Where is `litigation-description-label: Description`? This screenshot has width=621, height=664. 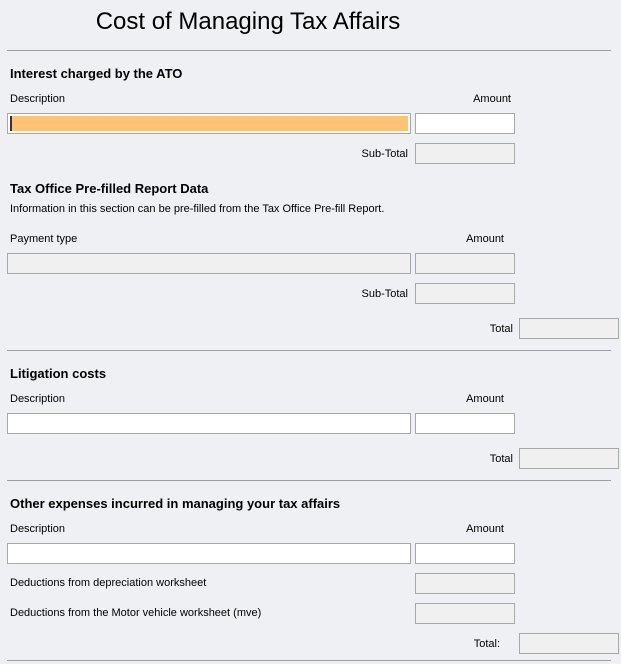
litigation-description-label: Description is located at coordinates (38, 399).